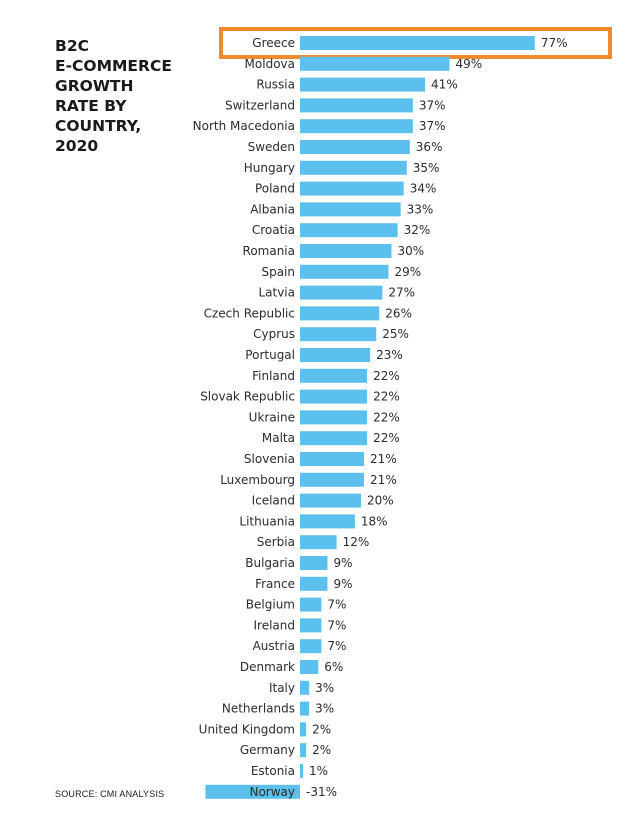  Describe the element at coordinates (258, 709) in the screenshot. I see `category-label: Netherlands` at that location.